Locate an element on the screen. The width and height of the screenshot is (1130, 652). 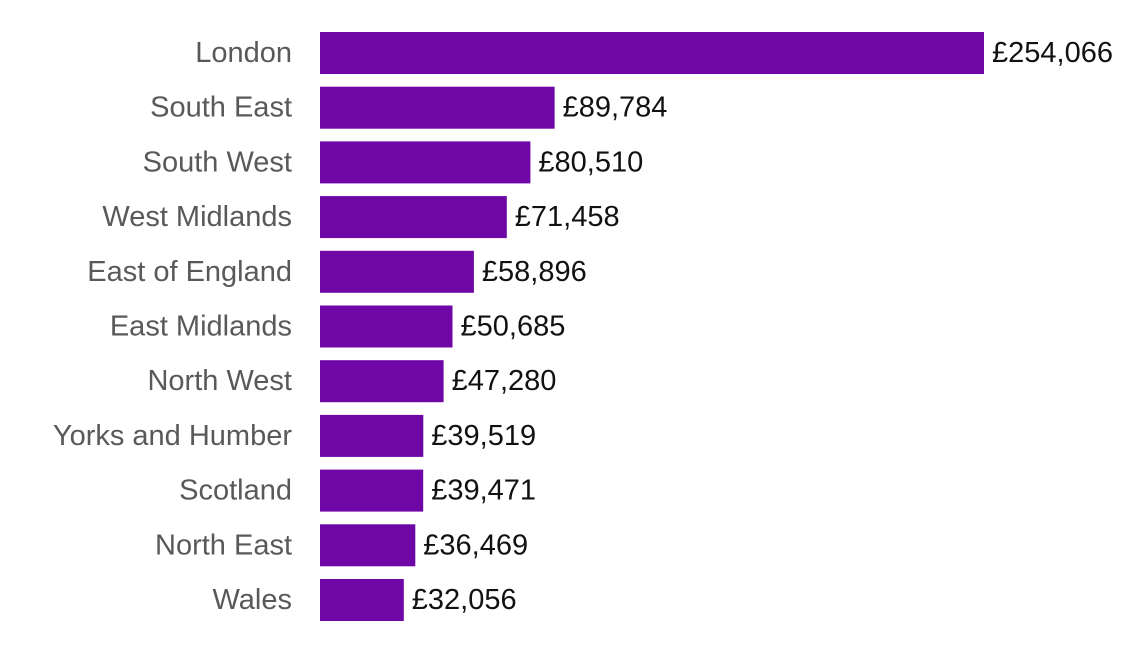
category-label: East of England is located at coordinates (189, 272).